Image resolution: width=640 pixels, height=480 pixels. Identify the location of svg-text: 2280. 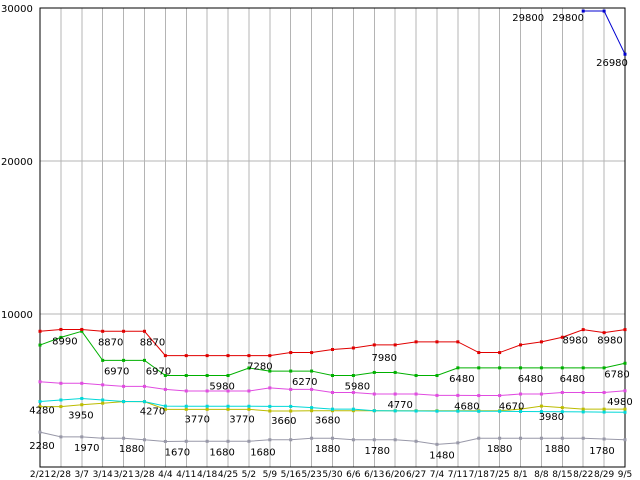
(41, 446).